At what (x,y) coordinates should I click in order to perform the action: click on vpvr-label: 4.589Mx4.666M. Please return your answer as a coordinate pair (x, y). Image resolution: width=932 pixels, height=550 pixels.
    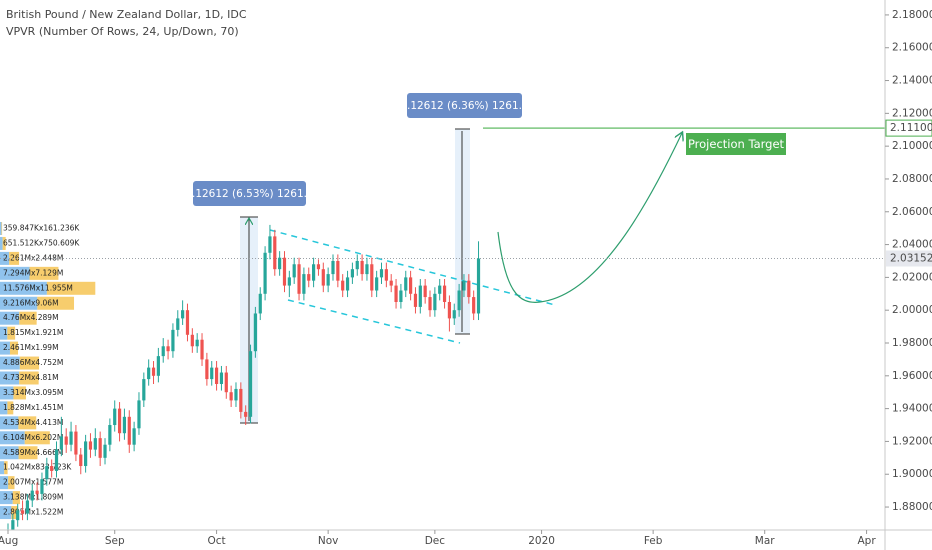
    Looking at the image, I should click on (33, 452).